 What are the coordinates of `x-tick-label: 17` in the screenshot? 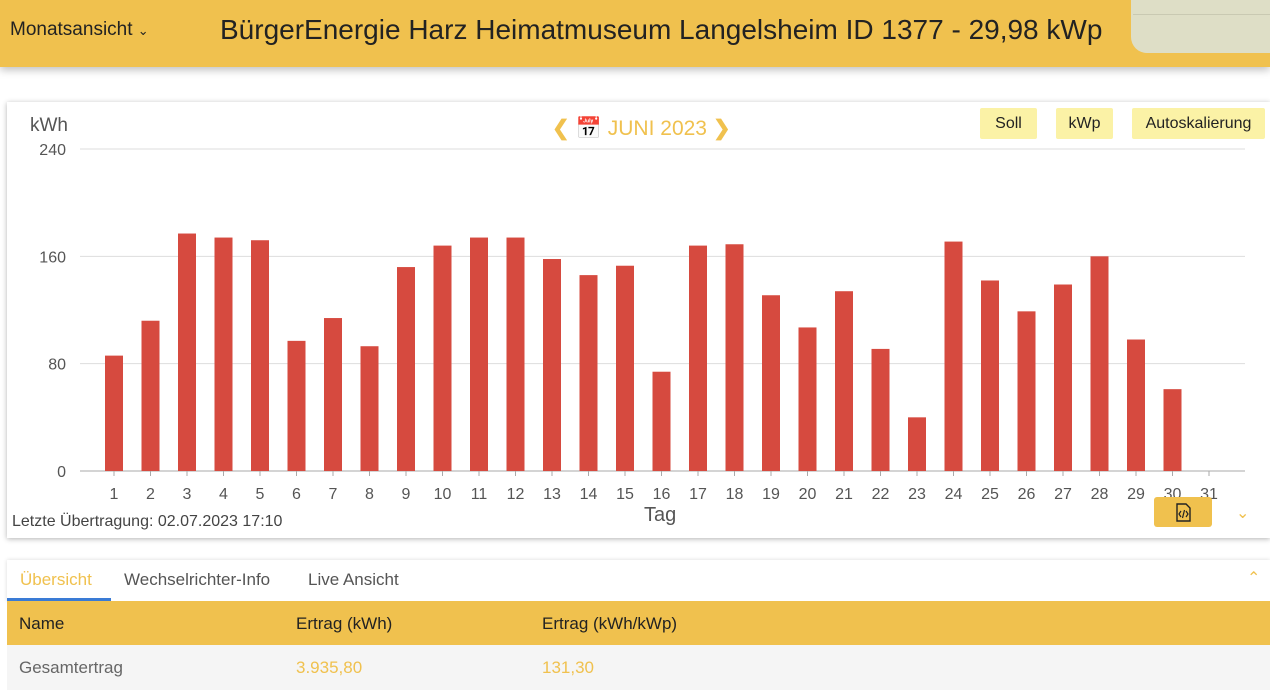 It's located at (698, 494).